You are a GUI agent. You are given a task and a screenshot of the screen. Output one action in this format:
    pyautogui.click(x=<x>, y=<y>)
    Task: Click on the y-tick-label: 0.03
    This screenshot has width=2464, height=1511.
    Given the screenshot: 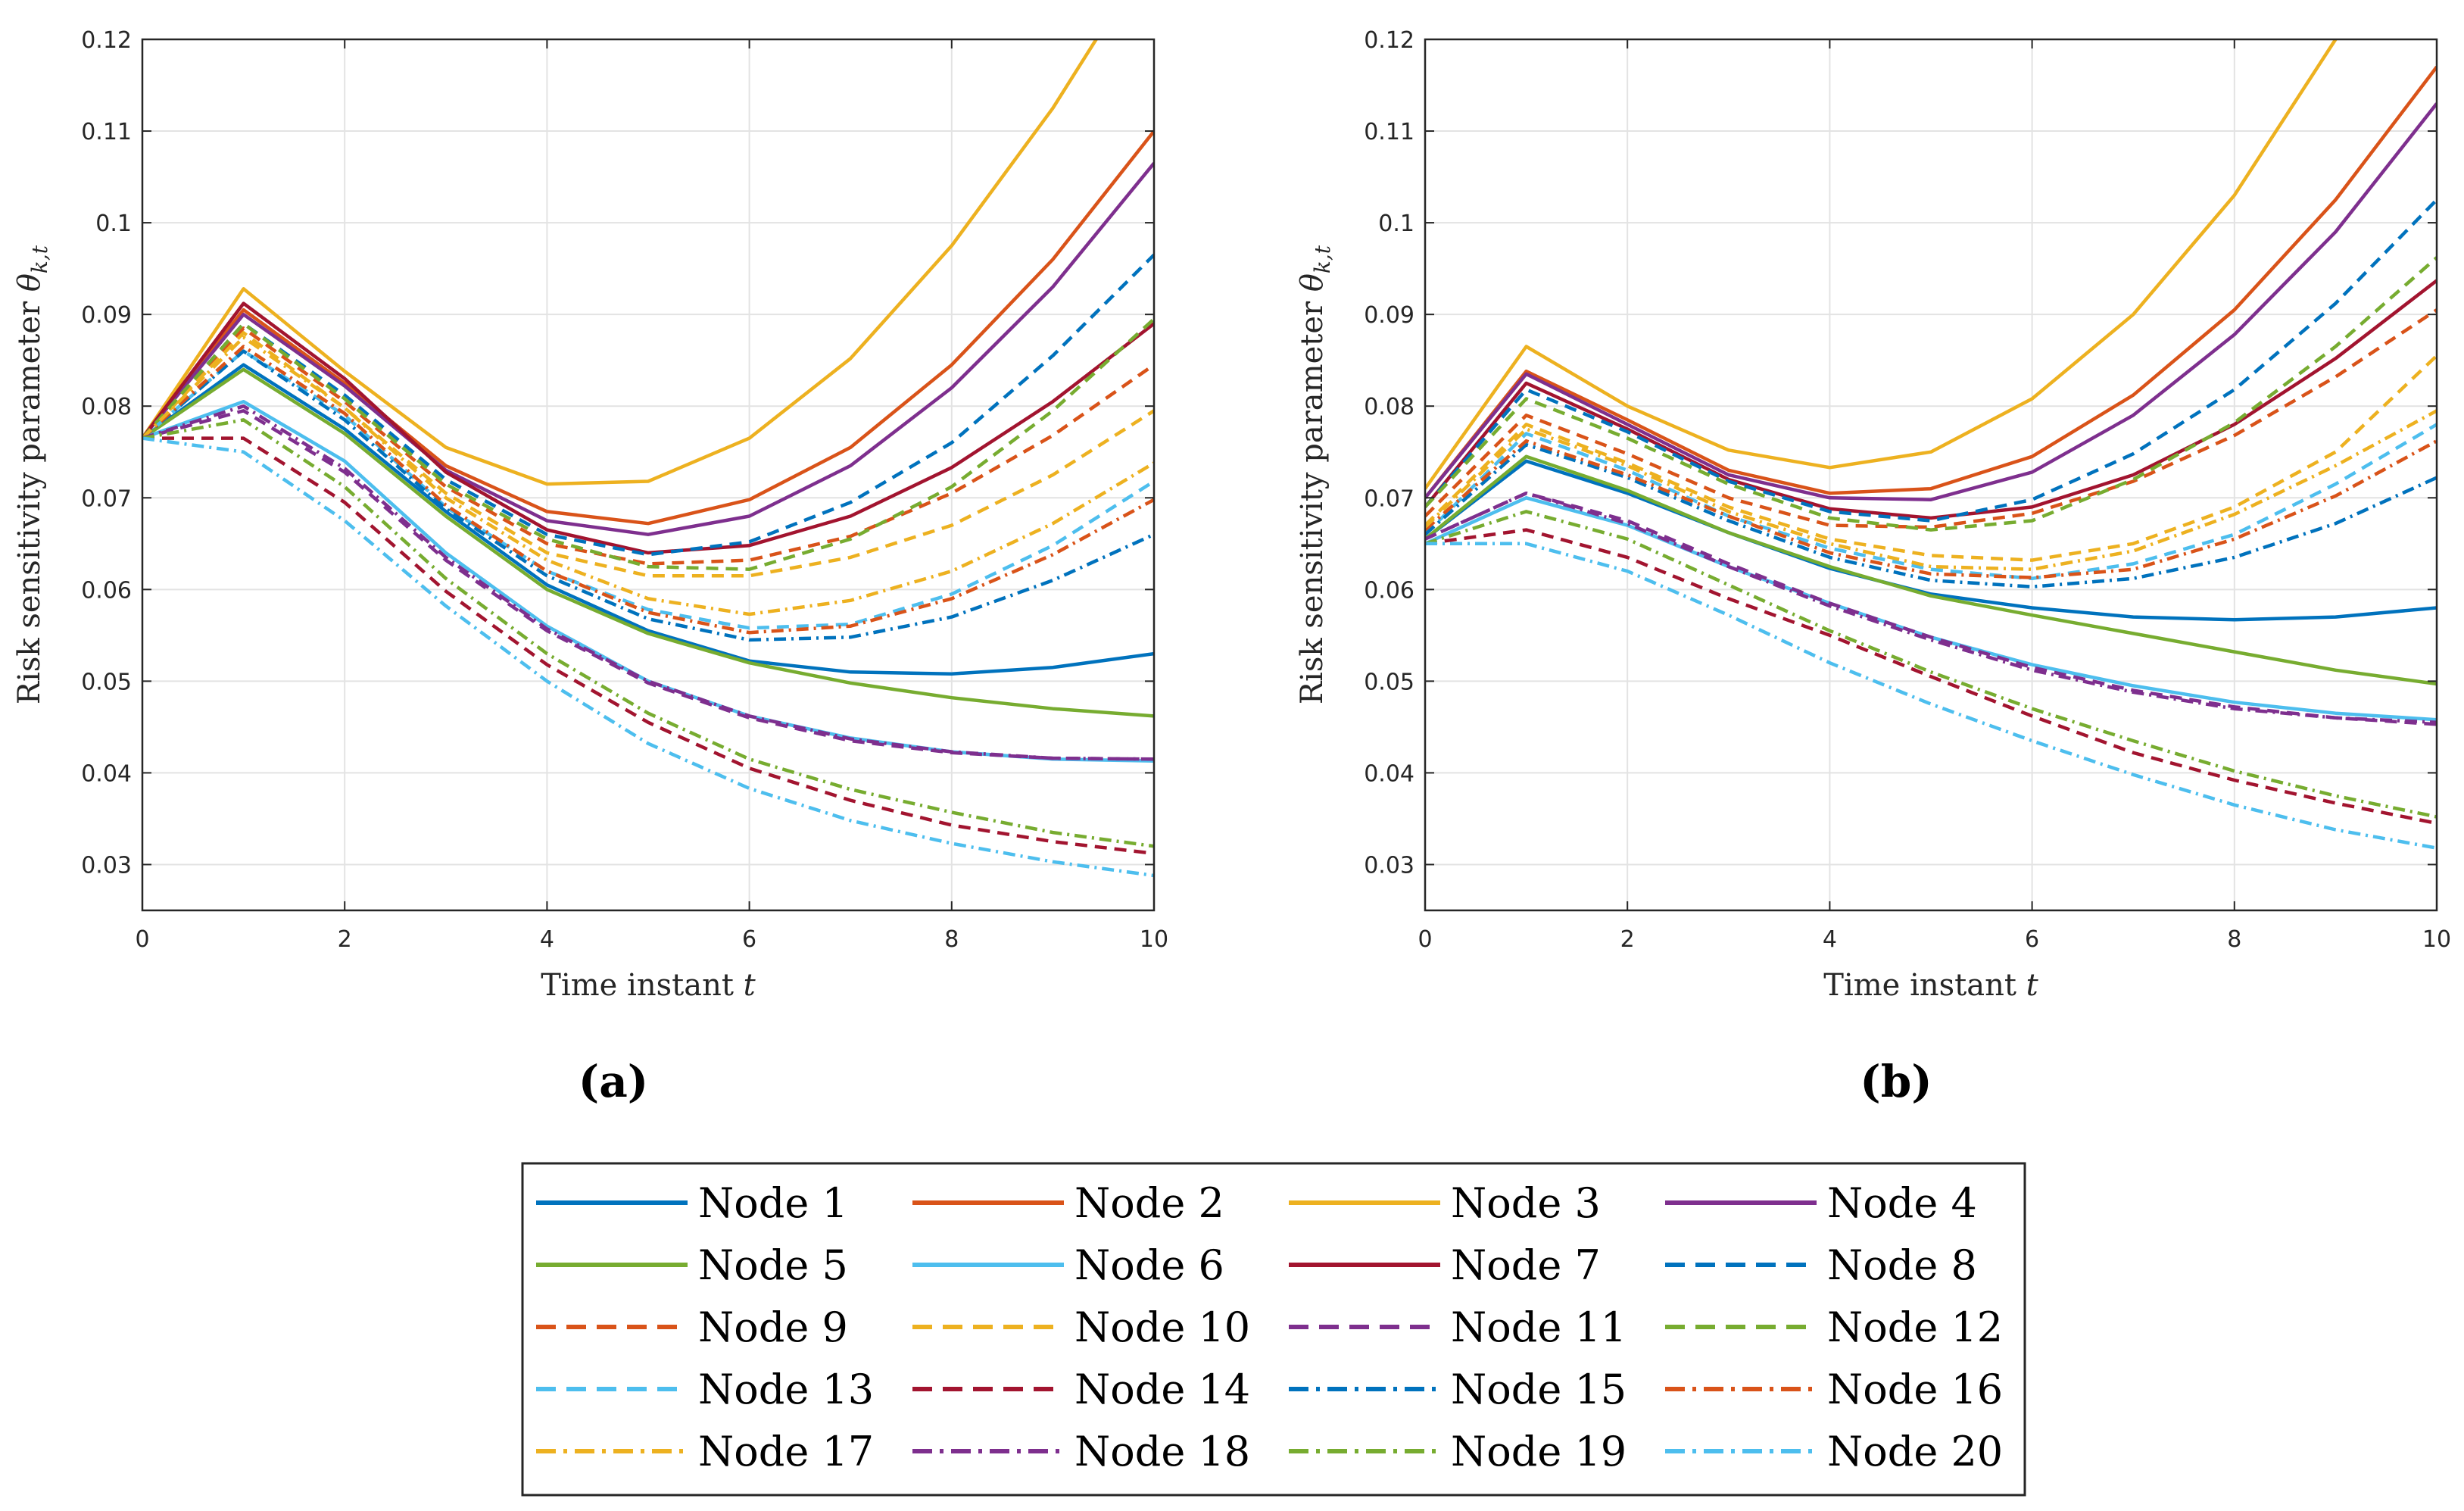 What is the action you would take?
    pyautogui.click(x=107, y=865)
    